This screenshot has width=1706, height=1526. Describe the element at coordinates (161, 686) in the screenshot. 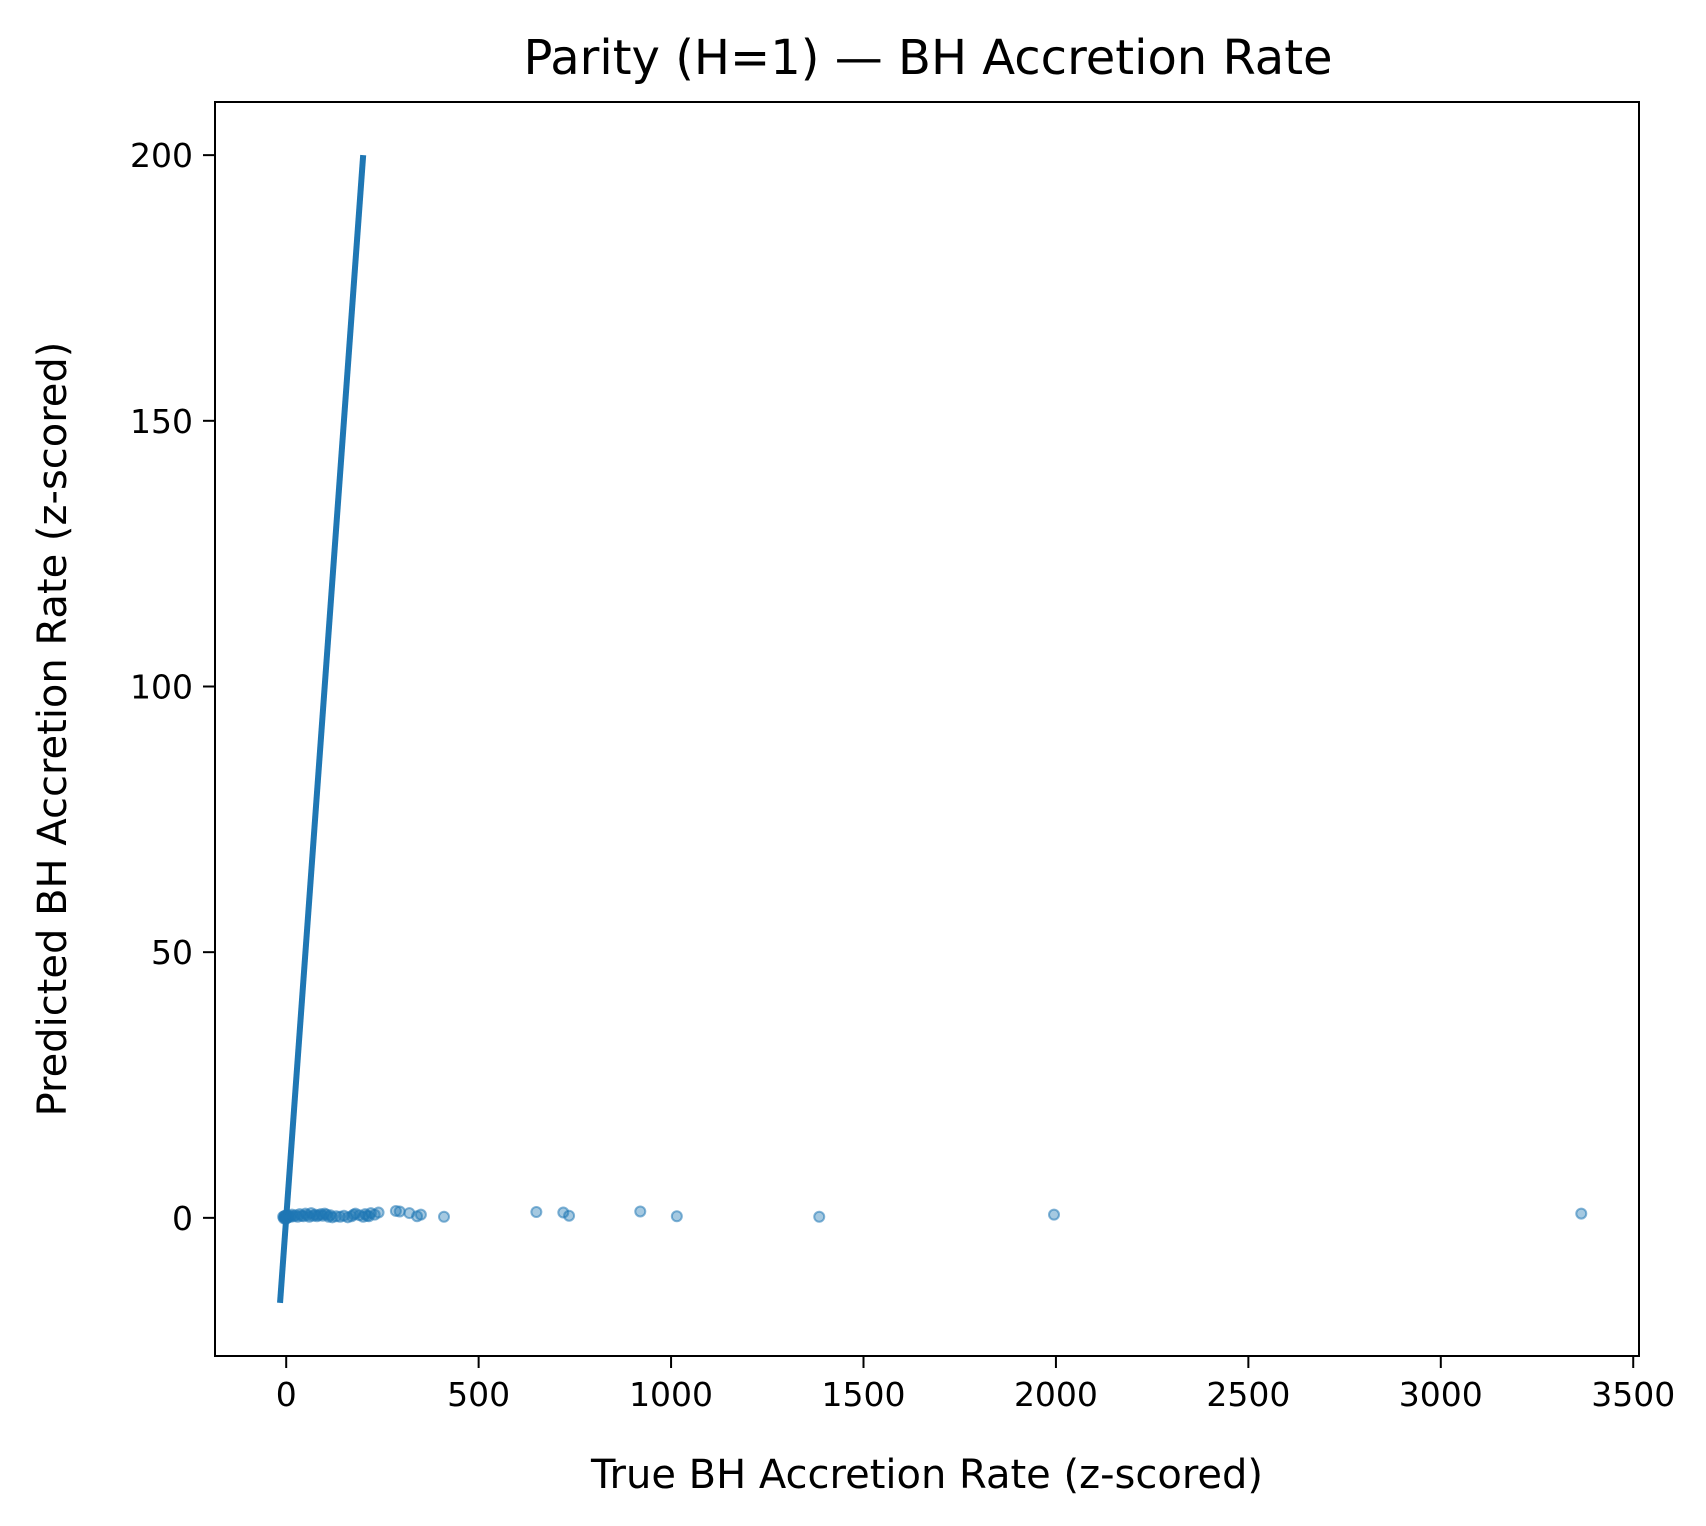

I see `y-tick-label: 100` at that location.